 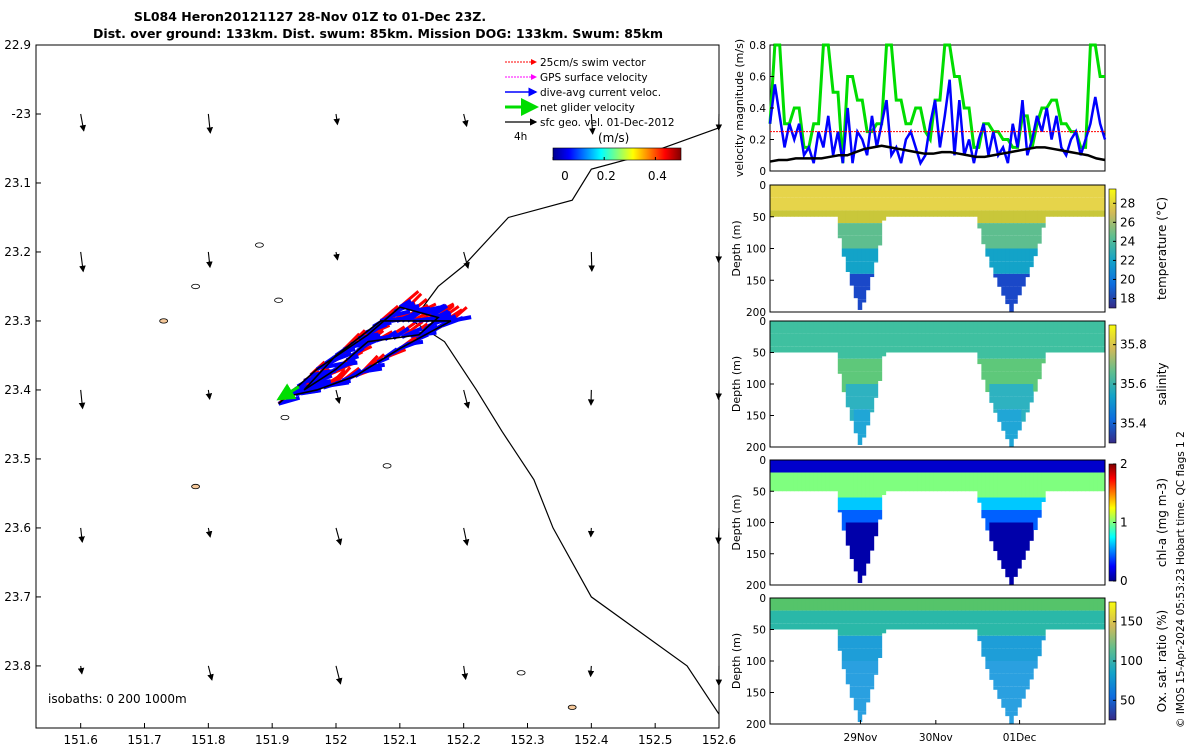 I want to click on depth-tick-label: 50, so click(x=759, y=631).